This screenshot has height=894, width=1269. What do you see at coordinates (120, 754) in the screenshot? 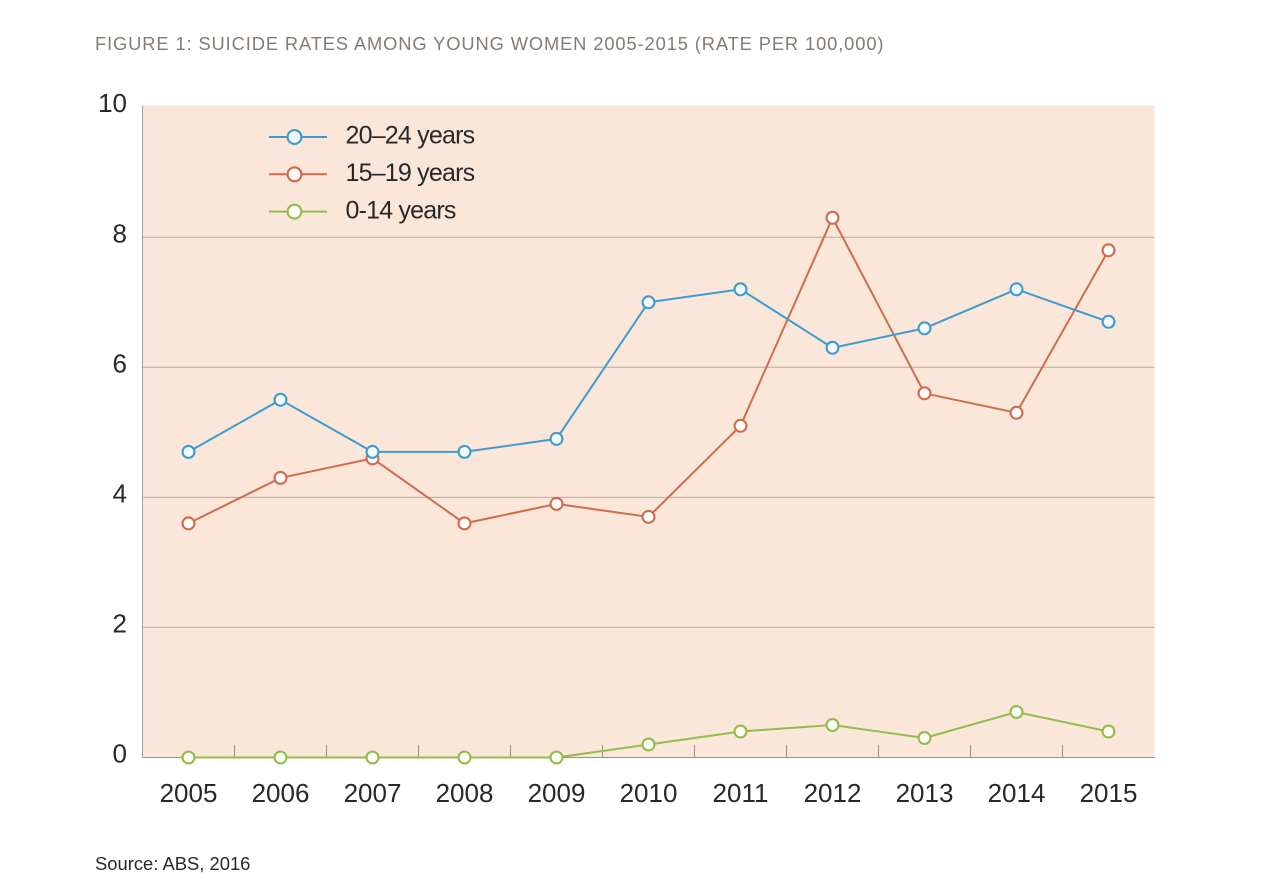
I see `svg-text: 0` at bounding box center [120, 754].